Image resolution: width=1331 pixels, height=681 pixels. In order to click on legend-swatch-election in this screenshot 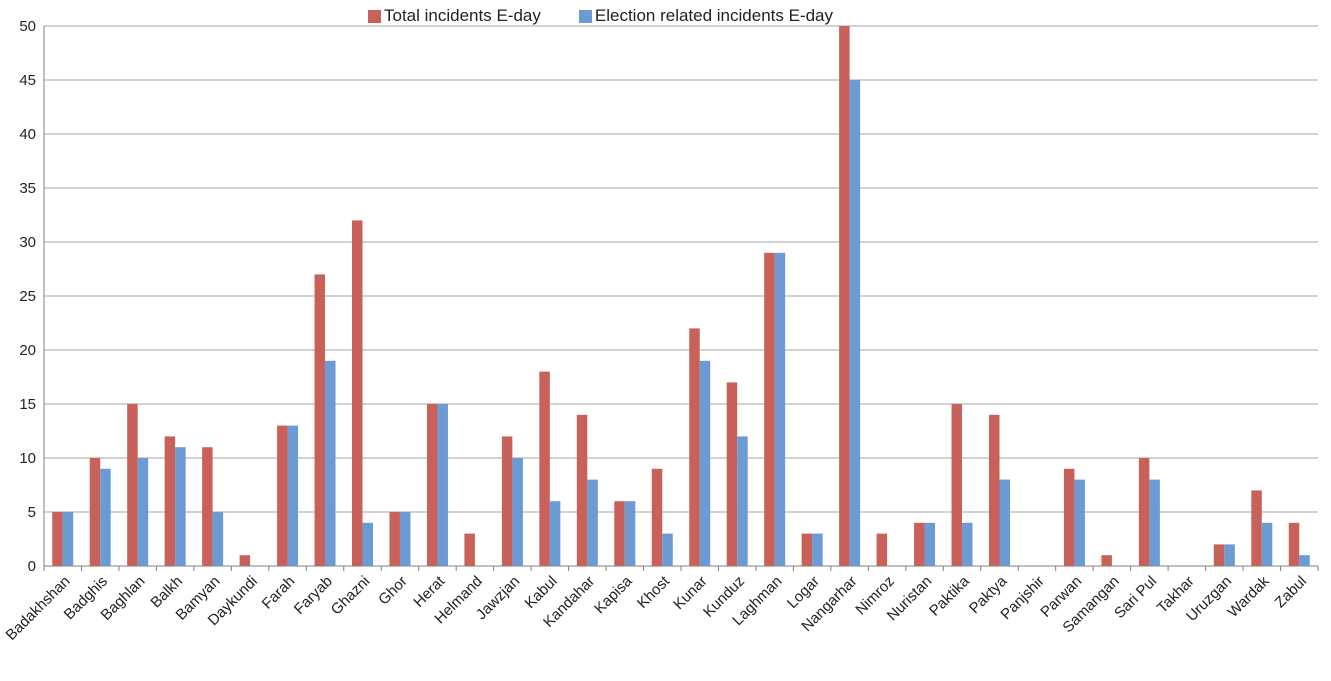, I will do `click(585, 16)`.